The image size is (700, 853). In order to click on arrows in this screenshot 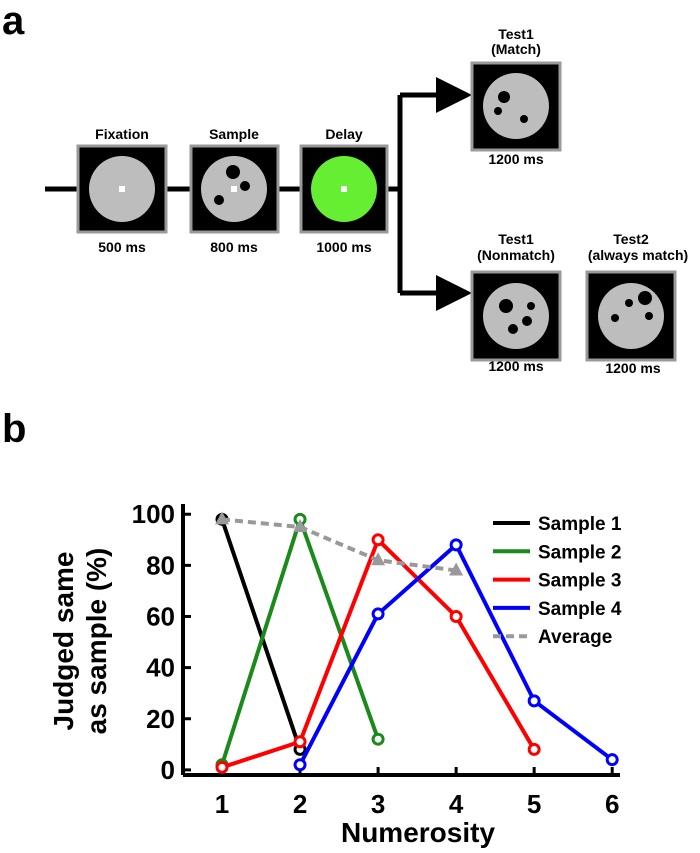, I will do `click(454, 194)`.